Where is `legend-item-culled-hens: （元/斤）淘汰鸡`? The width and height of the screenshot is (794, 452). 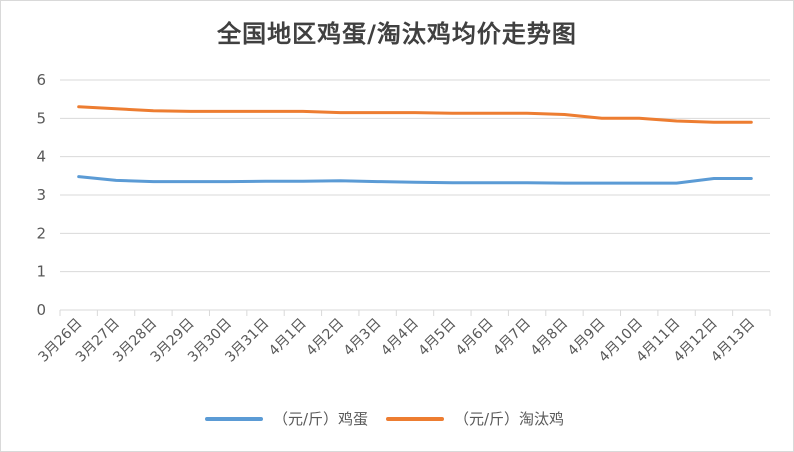 legend-item-culled-hens: （元/斤）淘汰鸡 is located at coordinates (475, 418).